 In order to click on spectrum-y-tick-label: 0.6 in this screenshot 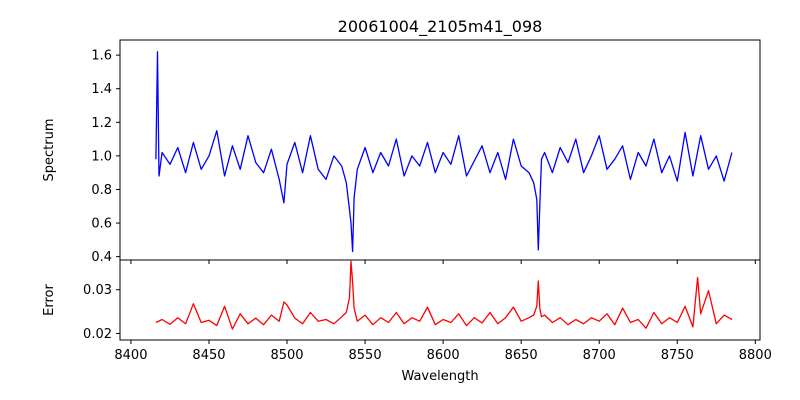, I will do `click(101, 224)`.